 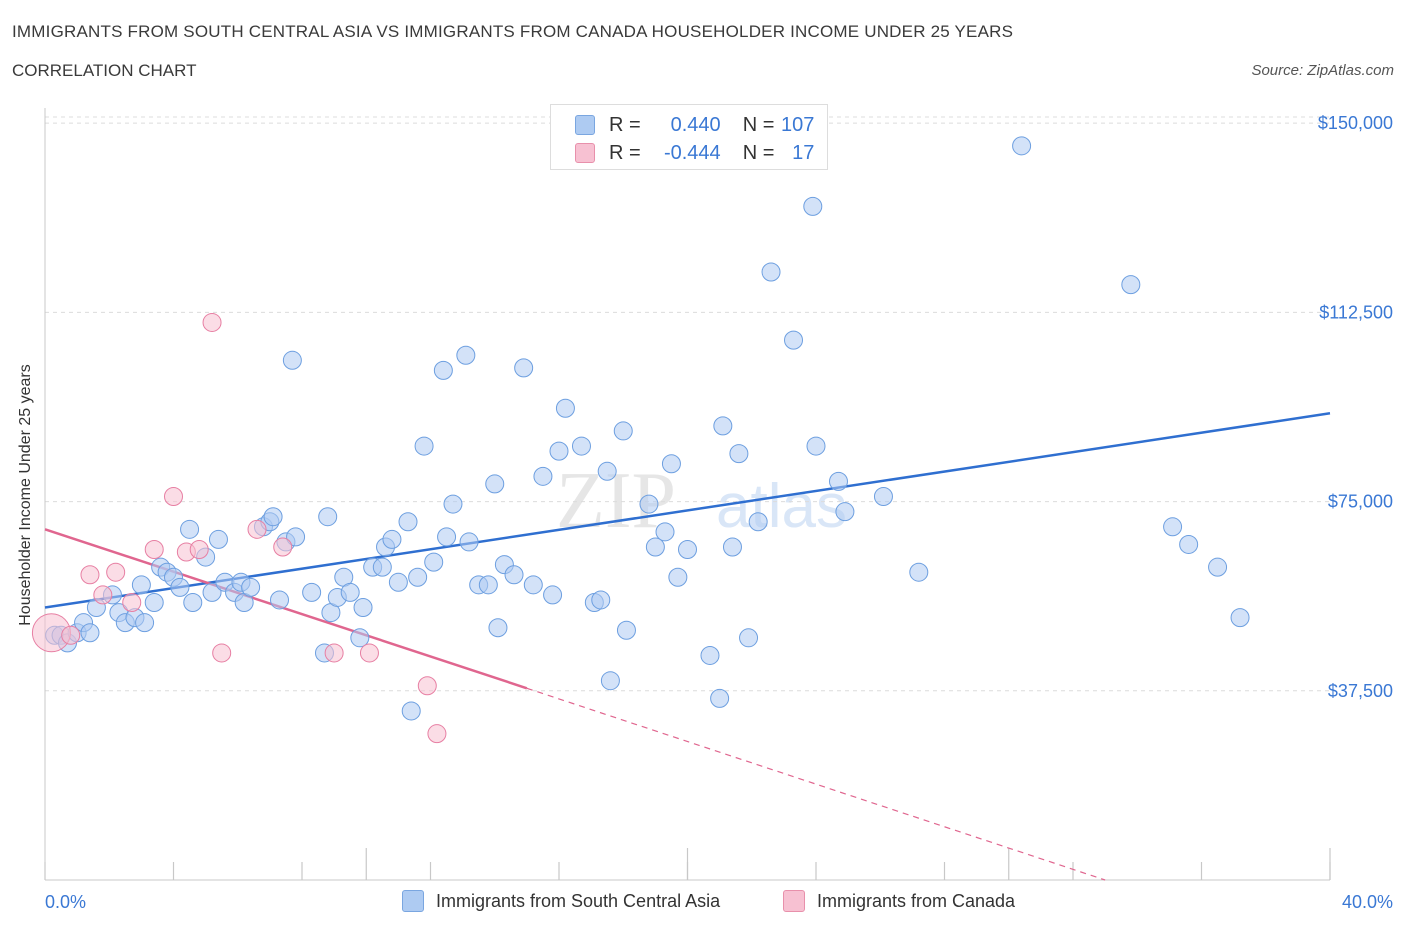 I want to click on legend-row-canada: R = -0.444 N = 17, so click(x=694, y=153).